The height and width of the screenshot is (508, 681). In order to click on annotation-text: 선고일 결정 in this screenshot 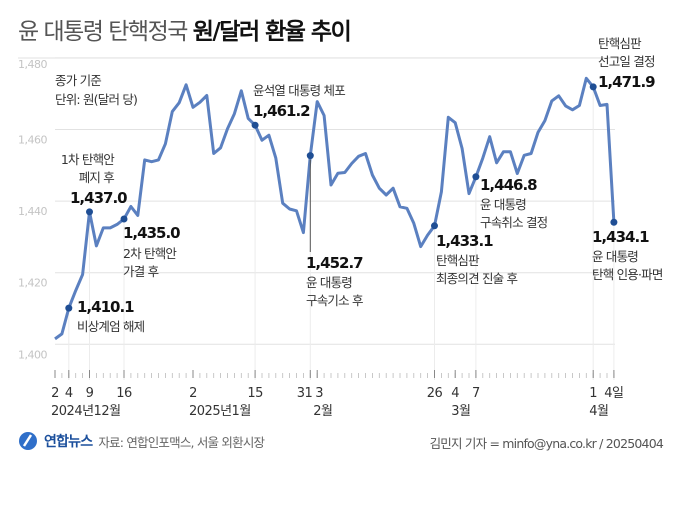, I will do `click(626, 61)`.